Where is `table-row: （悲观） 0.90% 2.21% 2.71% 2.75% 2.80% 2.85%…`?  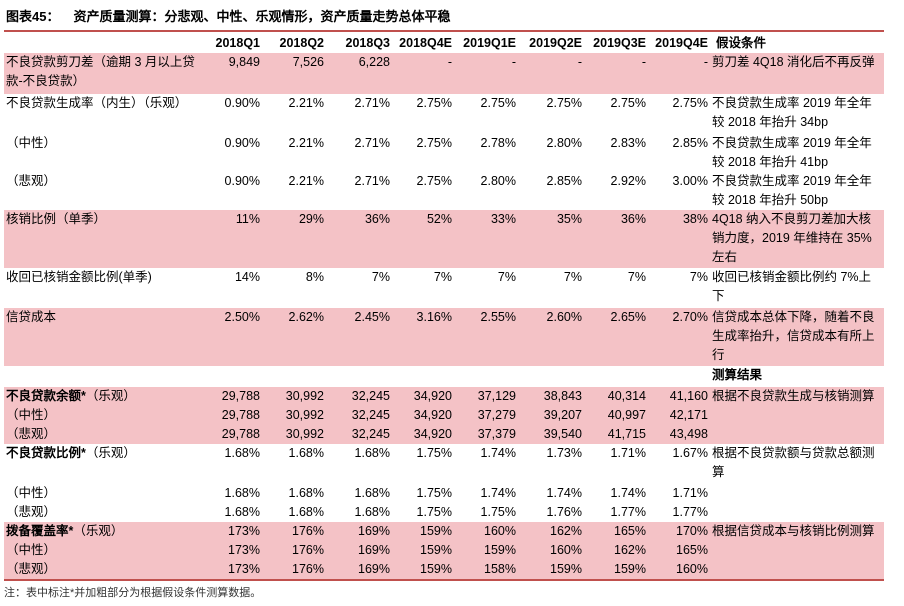 table-row: （悲观） 0.90% 2.21% 2.71% 2.75% 2.80% 2.85%… is located at coordinates (444, 191).